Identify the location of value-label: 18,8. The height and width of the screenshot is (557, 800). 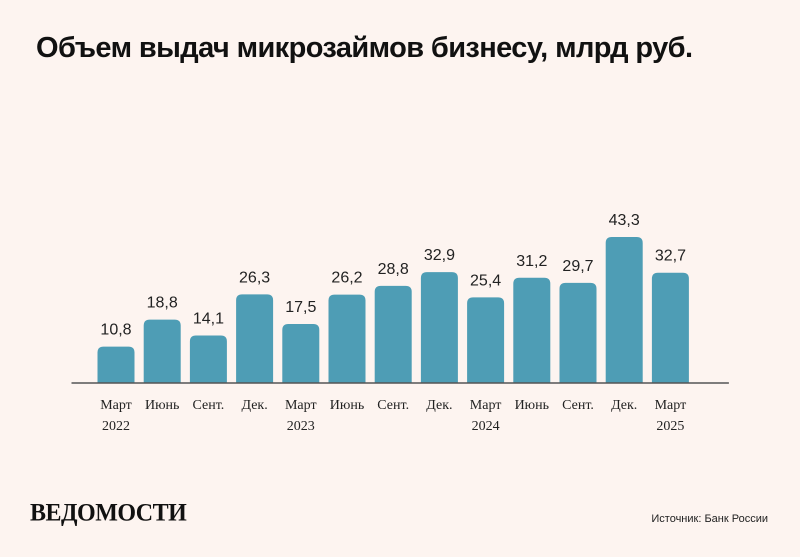
(162, 303).